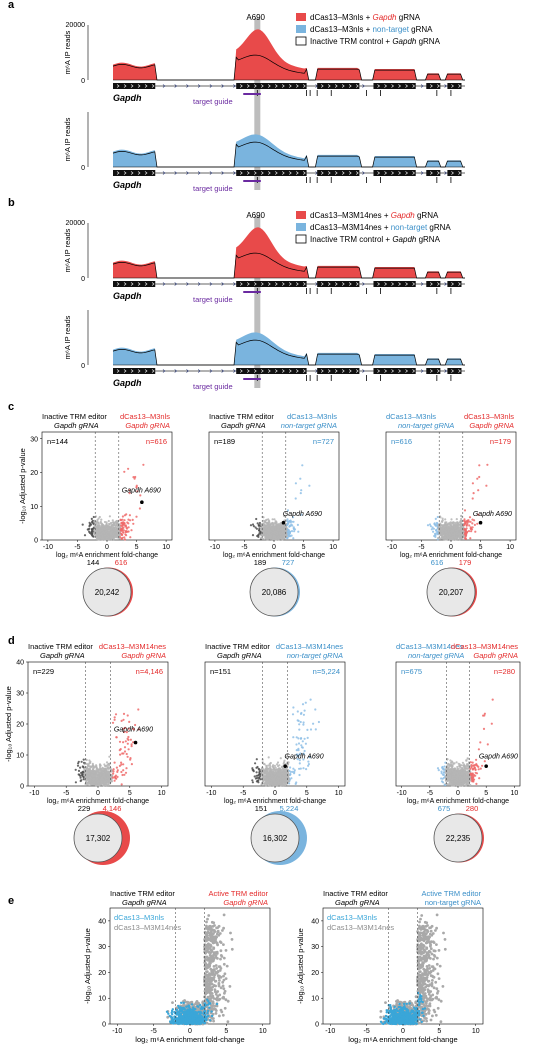  What do you see at coordinates (427, 215) in the screenshot?
I see `label-part: gRNA` at bounding box center [427, 215].